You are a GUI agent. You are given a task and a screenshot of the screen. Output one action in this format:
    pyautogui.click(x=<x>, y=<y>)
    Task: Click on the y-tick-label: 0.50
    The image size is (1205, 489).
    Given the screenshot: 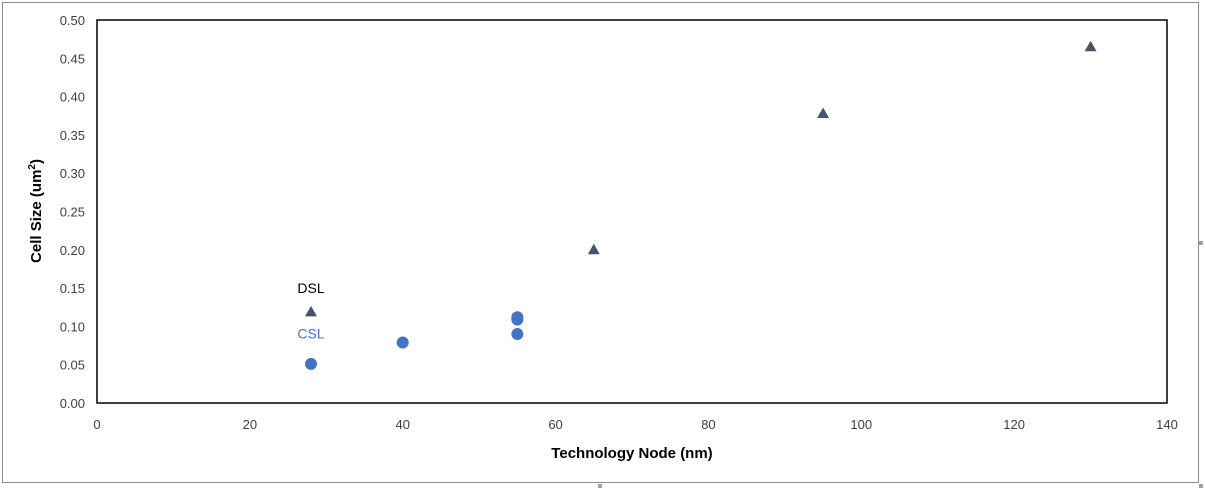 What is the action you would take?
    pyautogui.click(x=72, y=20)
    